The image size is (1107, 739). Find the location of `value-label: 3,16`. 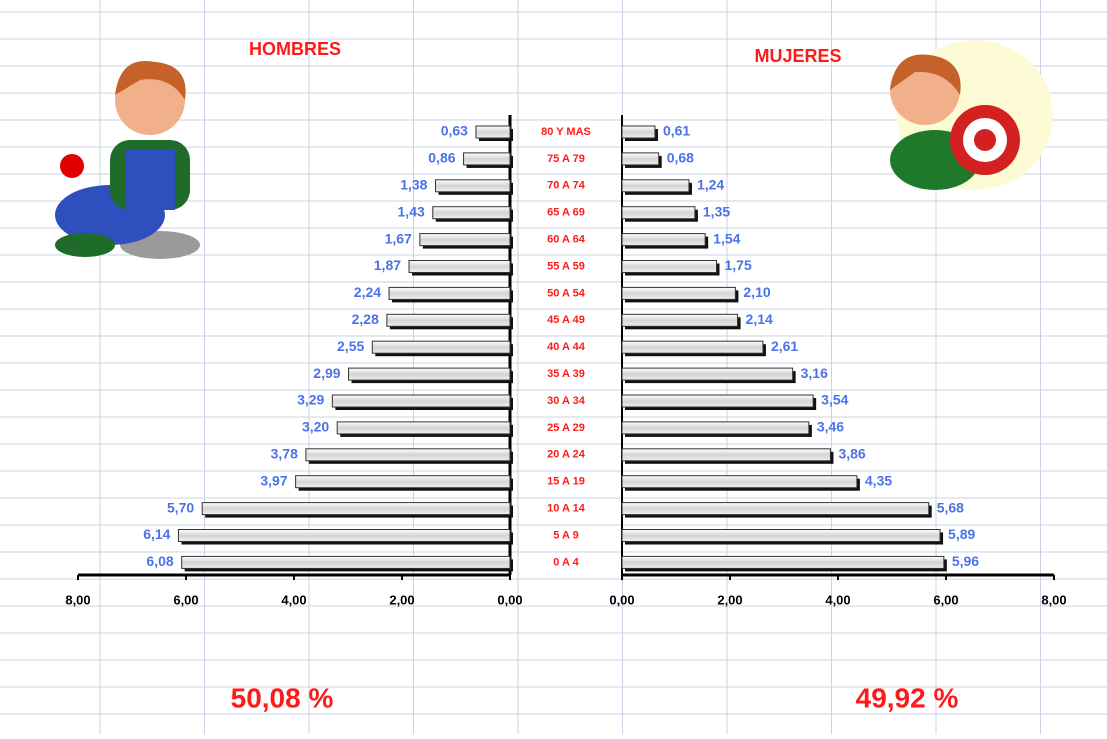

value-label: 3,16 is located at coordinates (814, 373).